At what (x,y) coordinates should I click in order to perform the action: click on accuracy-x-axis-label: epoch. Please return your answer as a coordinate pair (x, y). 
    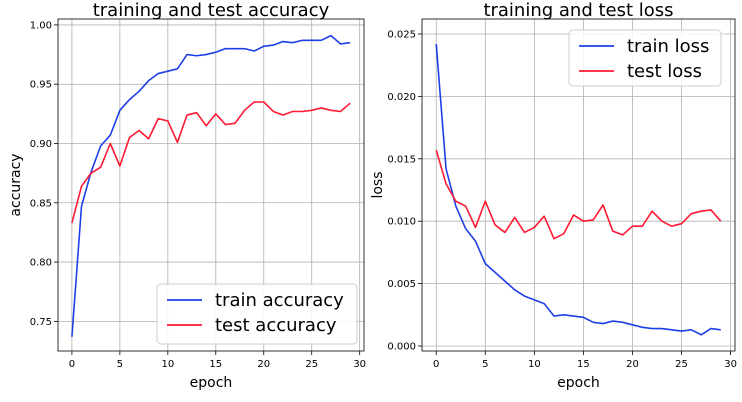
    Looking at the image, I should click on (211, 383).